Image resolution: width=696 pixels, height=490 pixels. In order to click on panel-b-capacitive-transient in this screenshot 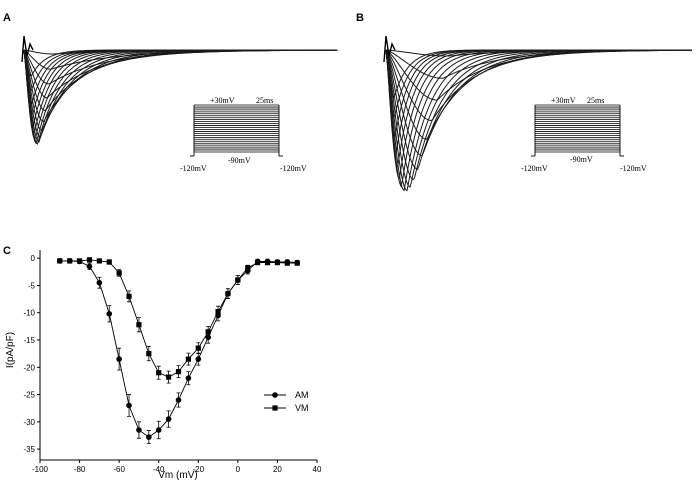, I will do `click(389, 49)`.